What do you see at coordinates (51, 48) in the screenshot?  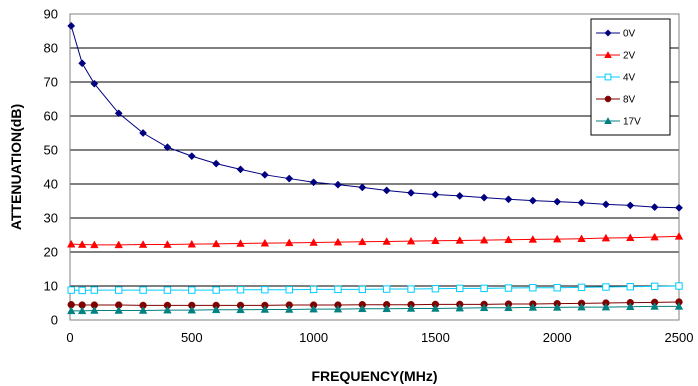 I see `y-tick-label: 80` at bounding box center [51, 48].